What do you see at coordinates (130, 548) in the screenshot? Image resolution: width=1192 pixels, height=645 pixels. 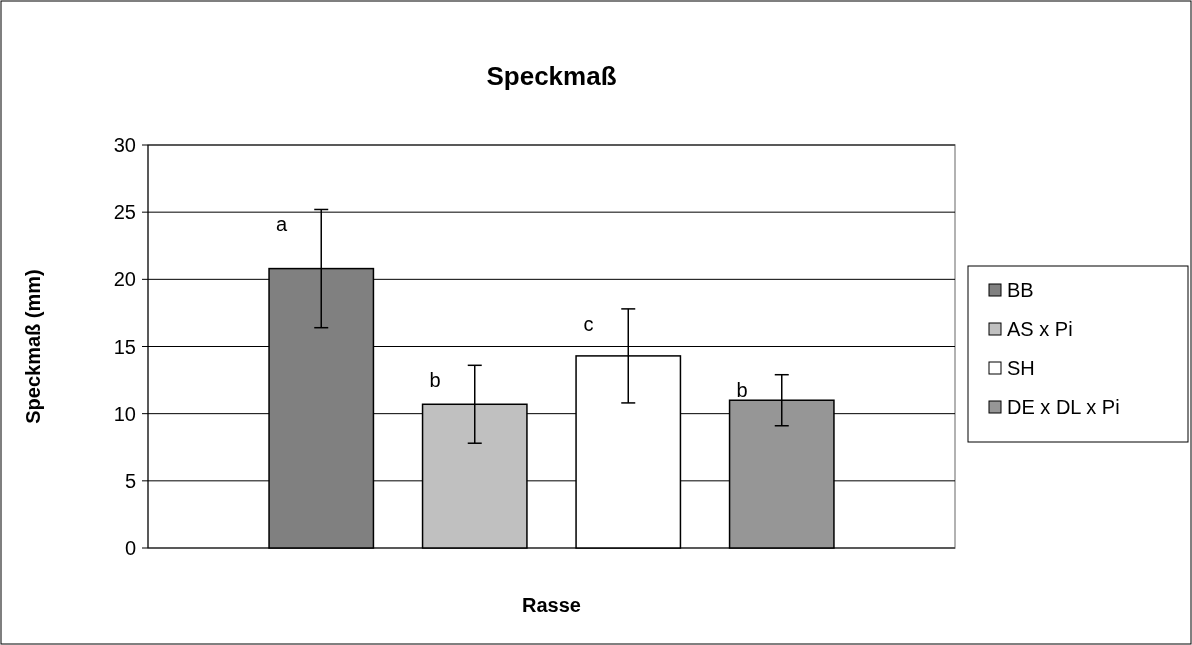 I see `y-tick-label: 0` at bounding box center [130, 548].